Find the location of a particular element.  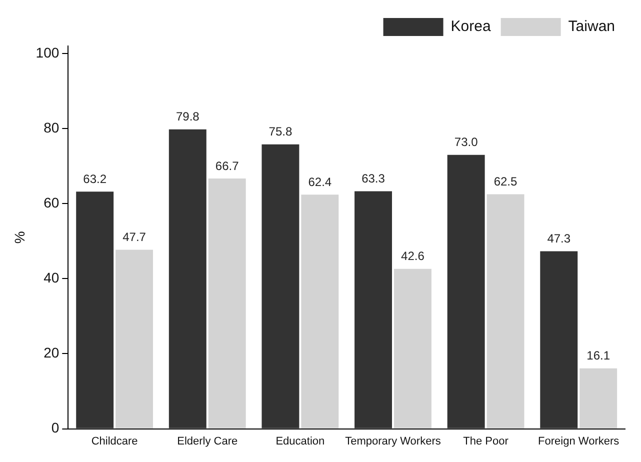

data-label: 47.3 is located at coordinates (559, 239).